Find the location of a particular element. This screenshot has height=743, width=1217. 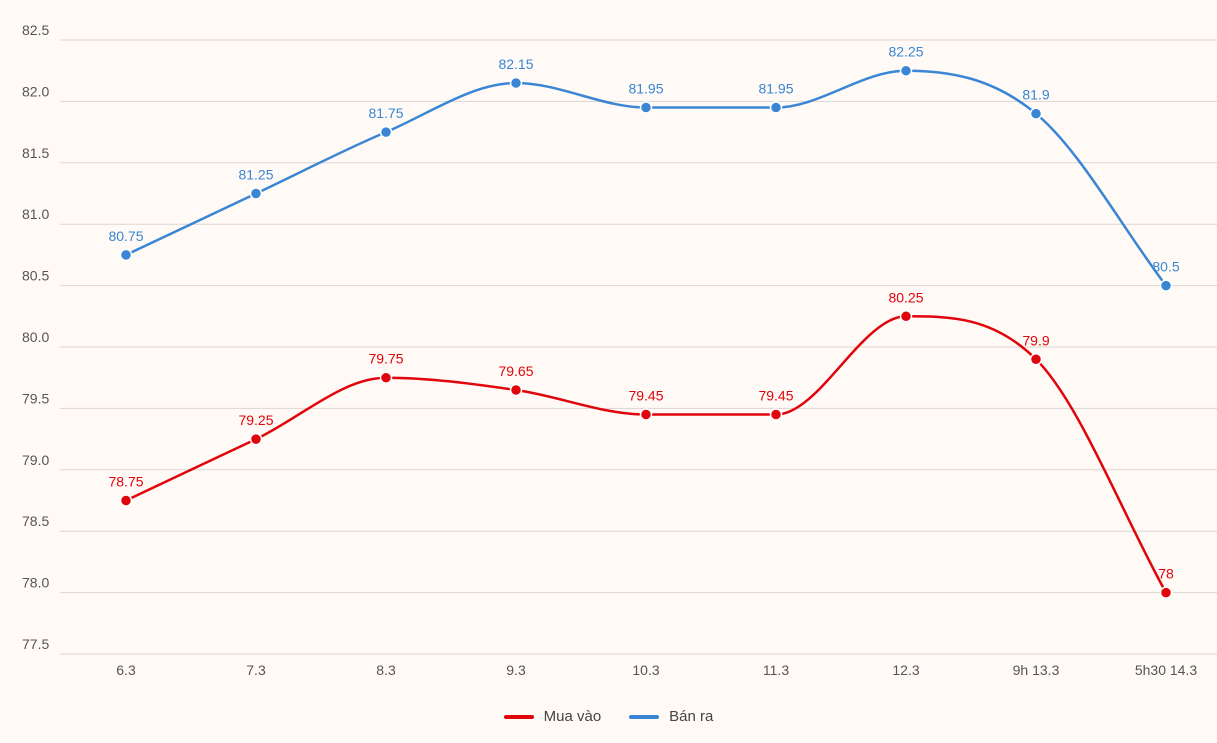

data-label: 78.75 is located at coordinates (125, 482).